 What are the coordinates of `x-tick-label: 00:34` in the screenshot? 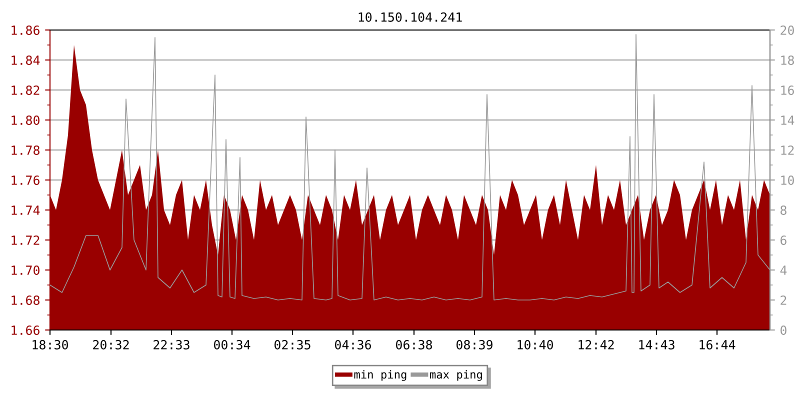 It's located at (232, 345).